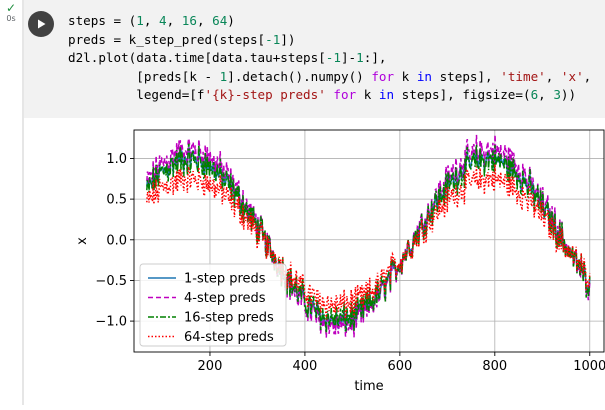  What do you see at coordinates (265, 95) in the screenshot?
I see `code-token: '{k}-step preds'` at bounding box center [265, 95].